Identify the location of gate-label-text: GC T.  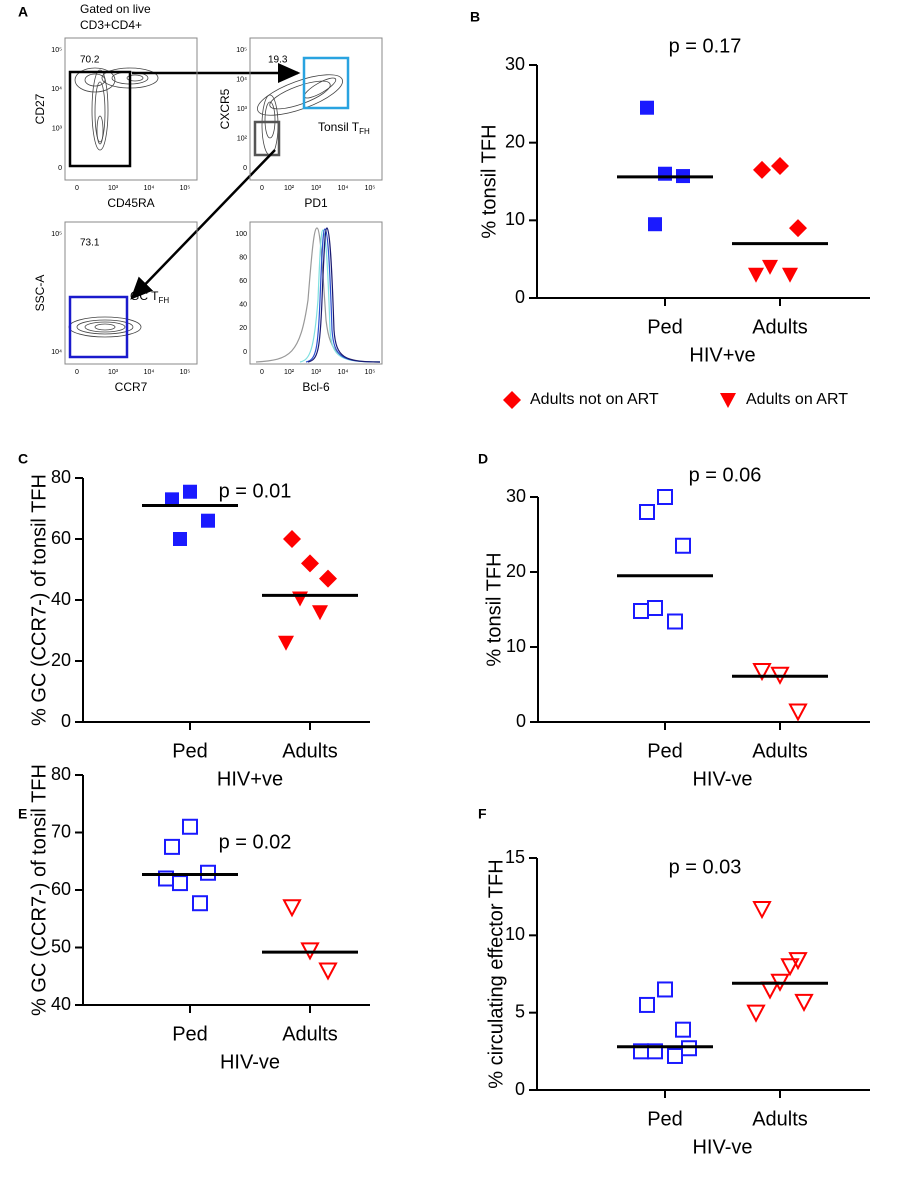
(144, 296).